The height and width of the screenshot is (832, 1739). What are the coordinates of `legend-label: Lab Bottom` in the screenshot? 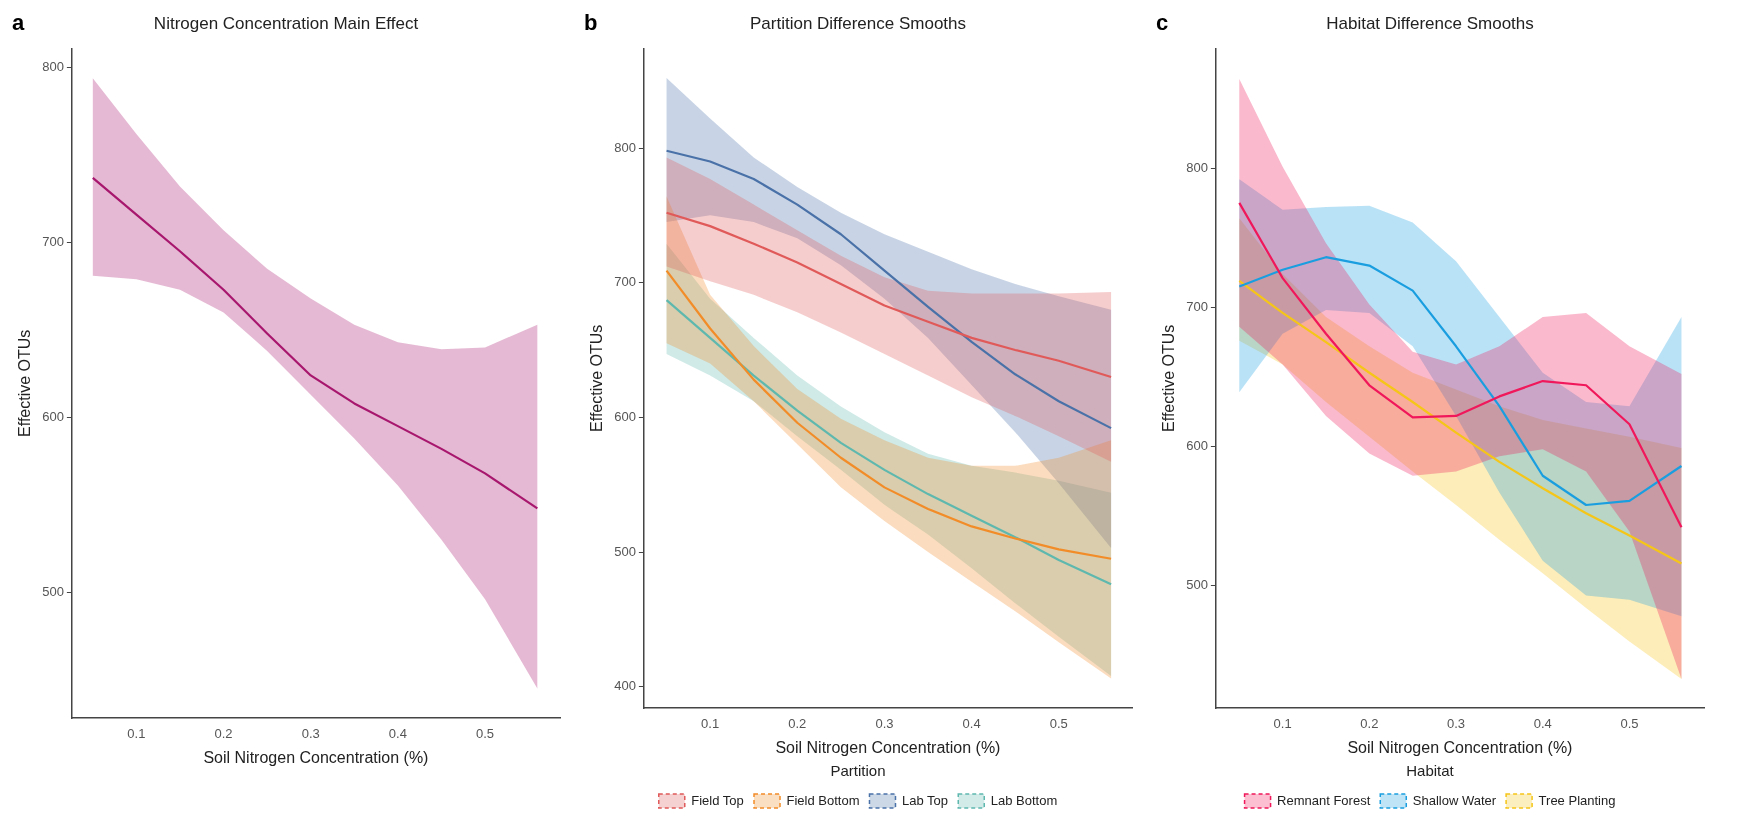 It's located at (1024, 800).